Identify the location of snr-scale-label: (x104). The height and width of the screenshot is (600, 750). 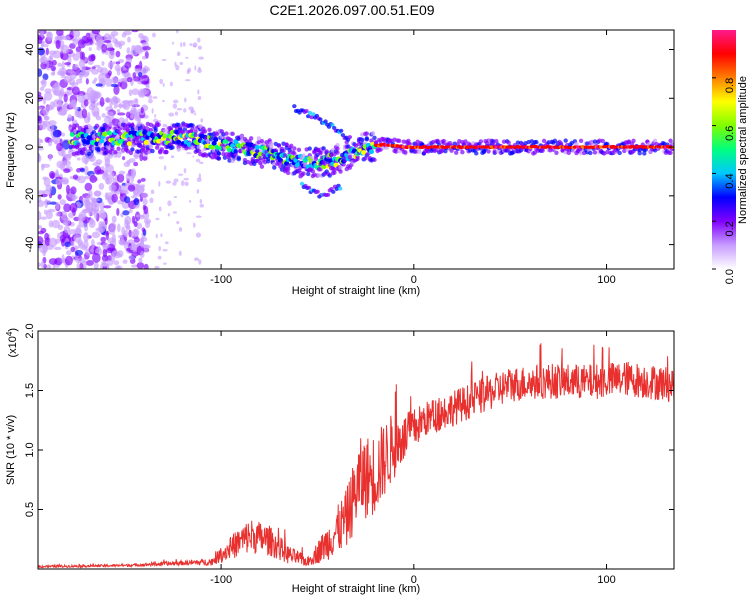
(12, 343).